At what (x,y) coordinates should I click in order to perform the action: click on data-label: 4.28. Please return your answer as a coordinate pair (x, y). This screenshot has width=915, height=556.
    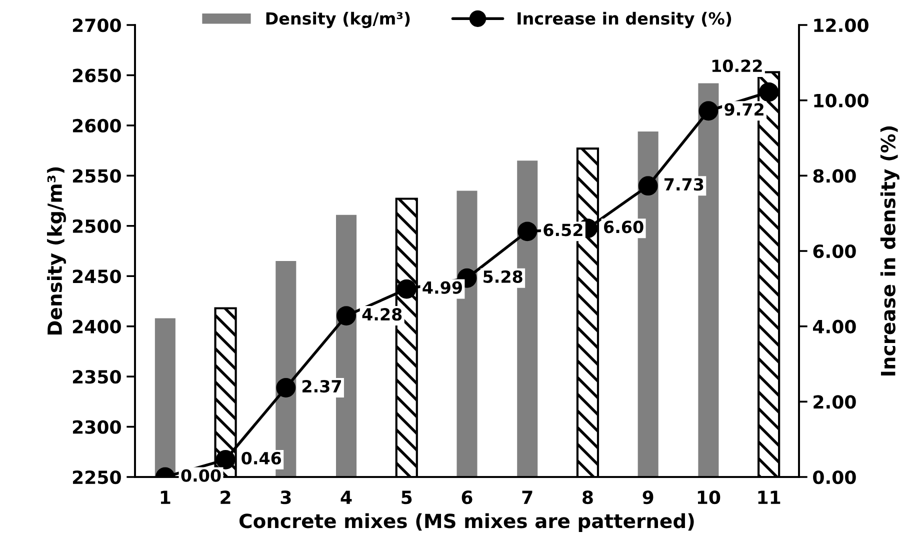
    Looking at the image, I should click on (382, 314).